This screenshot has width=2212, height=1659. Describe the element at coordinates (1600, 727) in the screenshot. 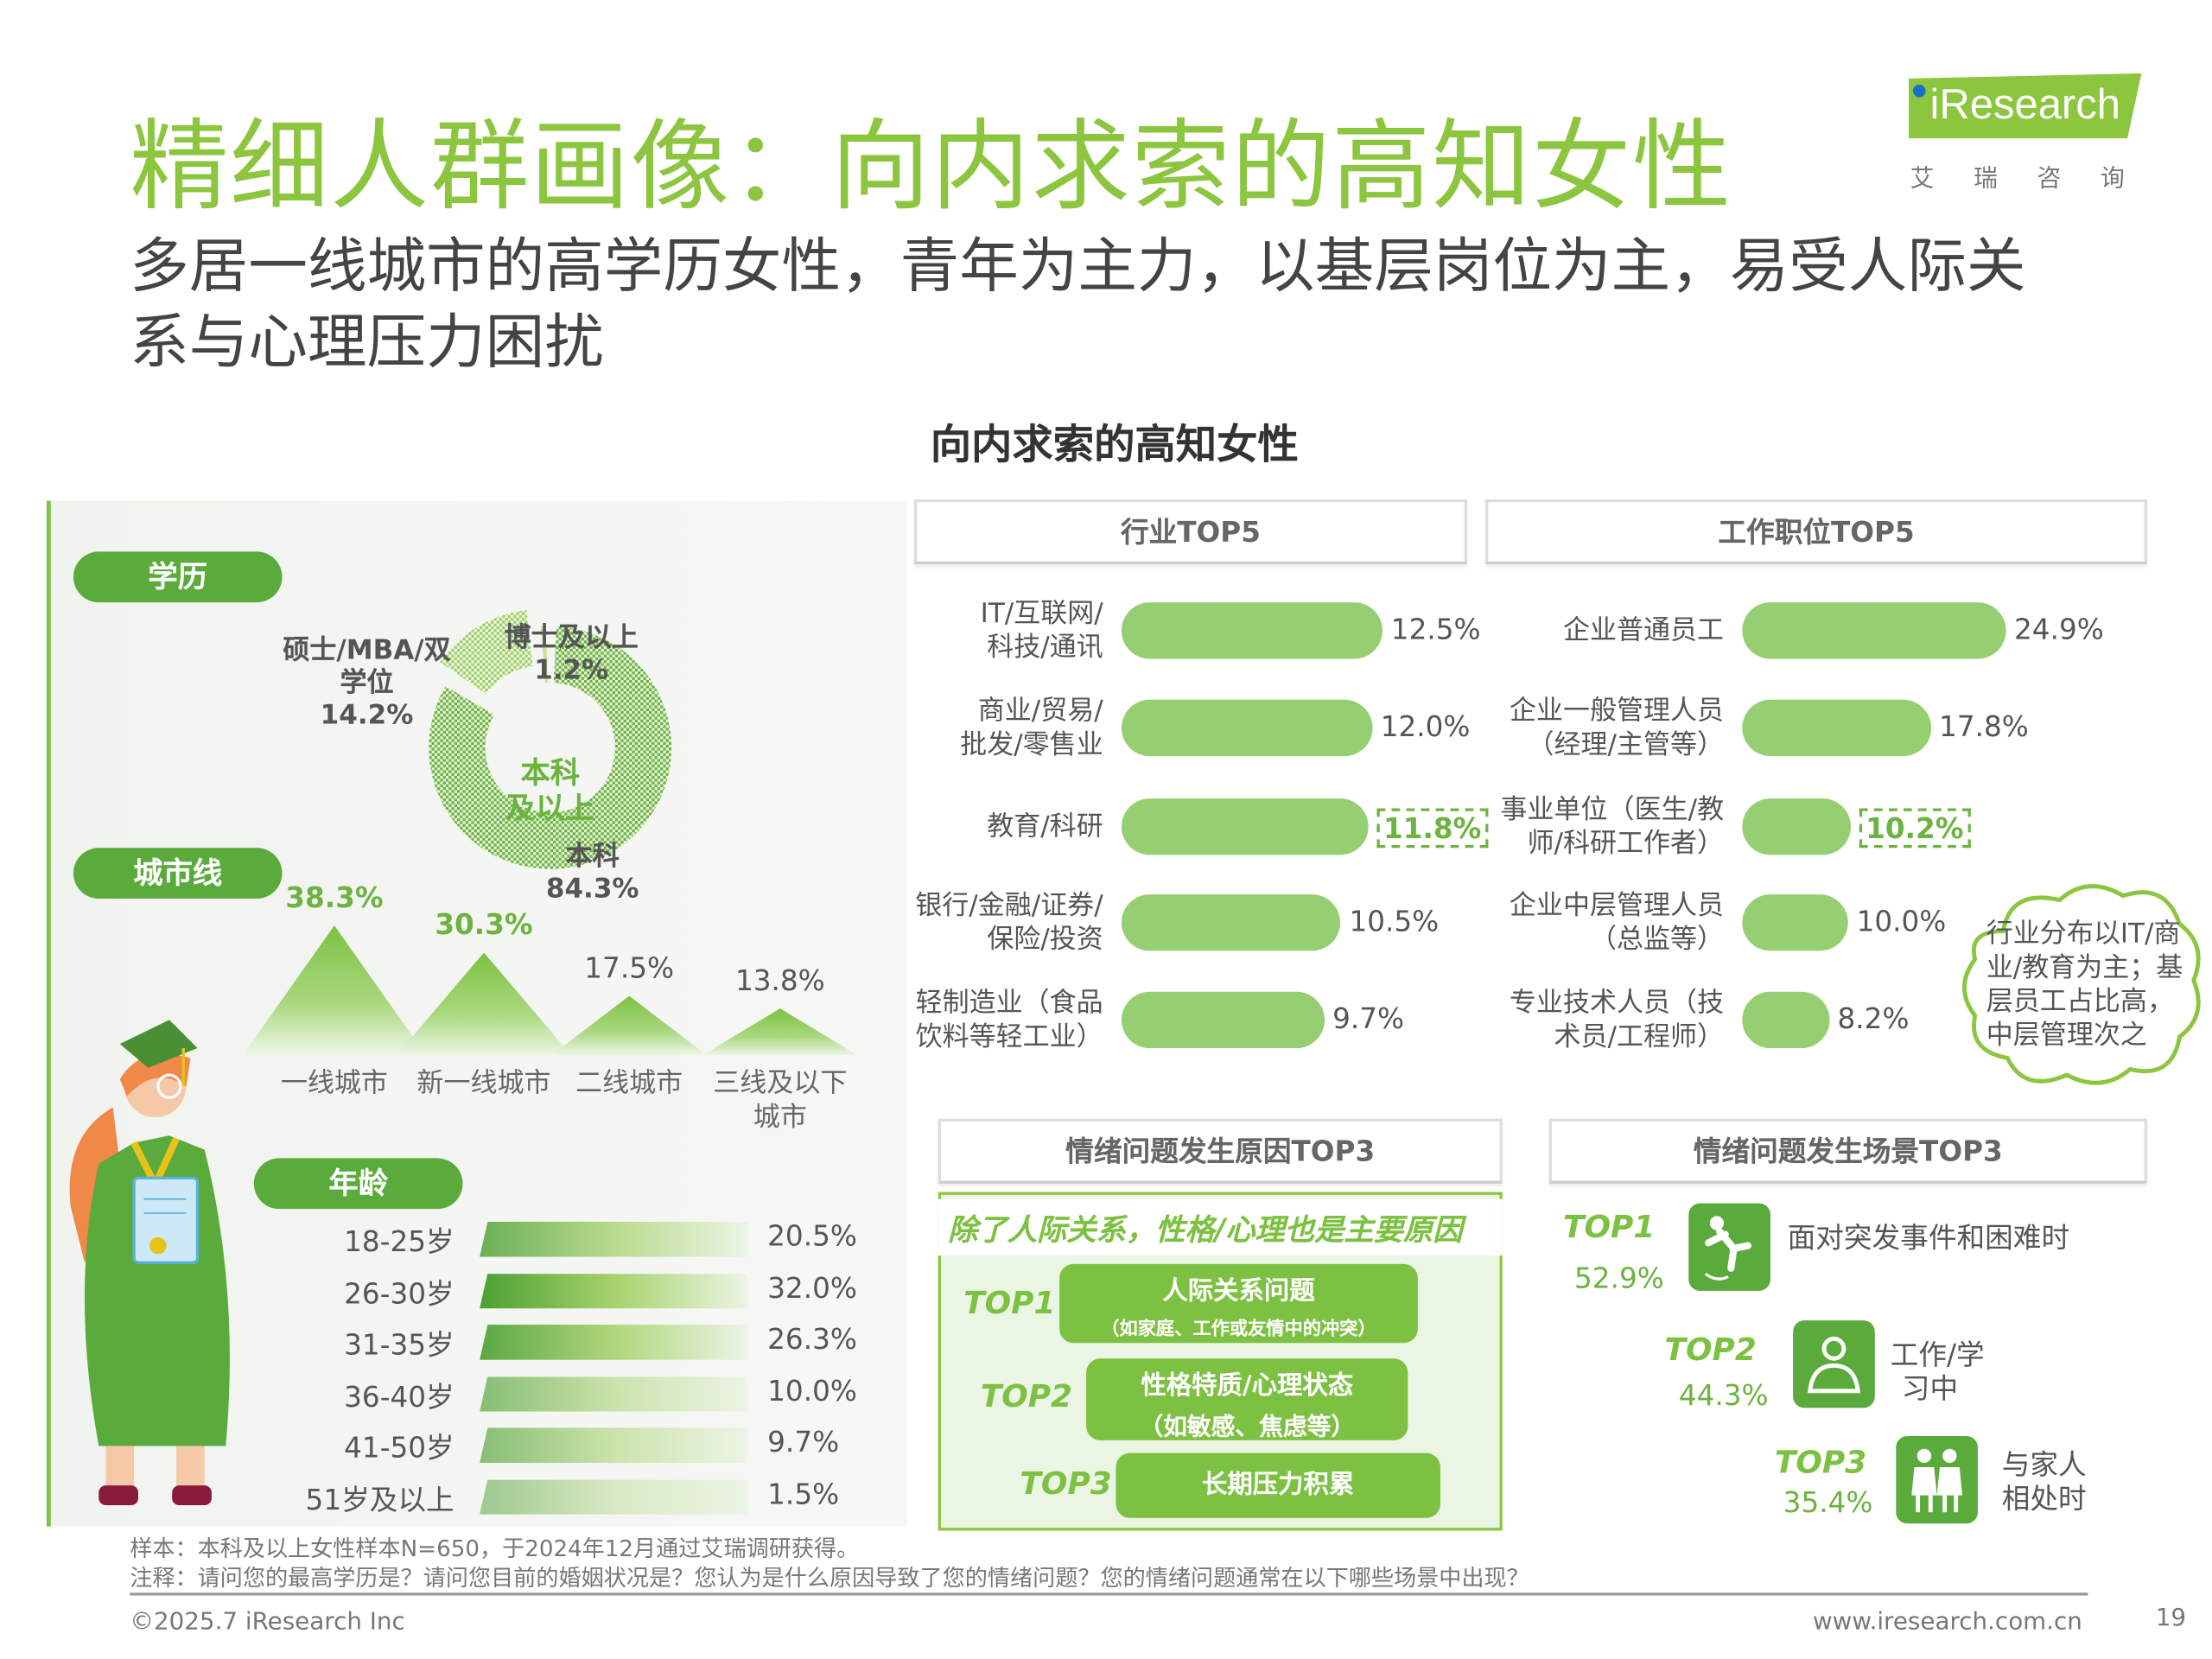

I see `position-label: 企业一般管理人员 （经理/主管等）` at that location.